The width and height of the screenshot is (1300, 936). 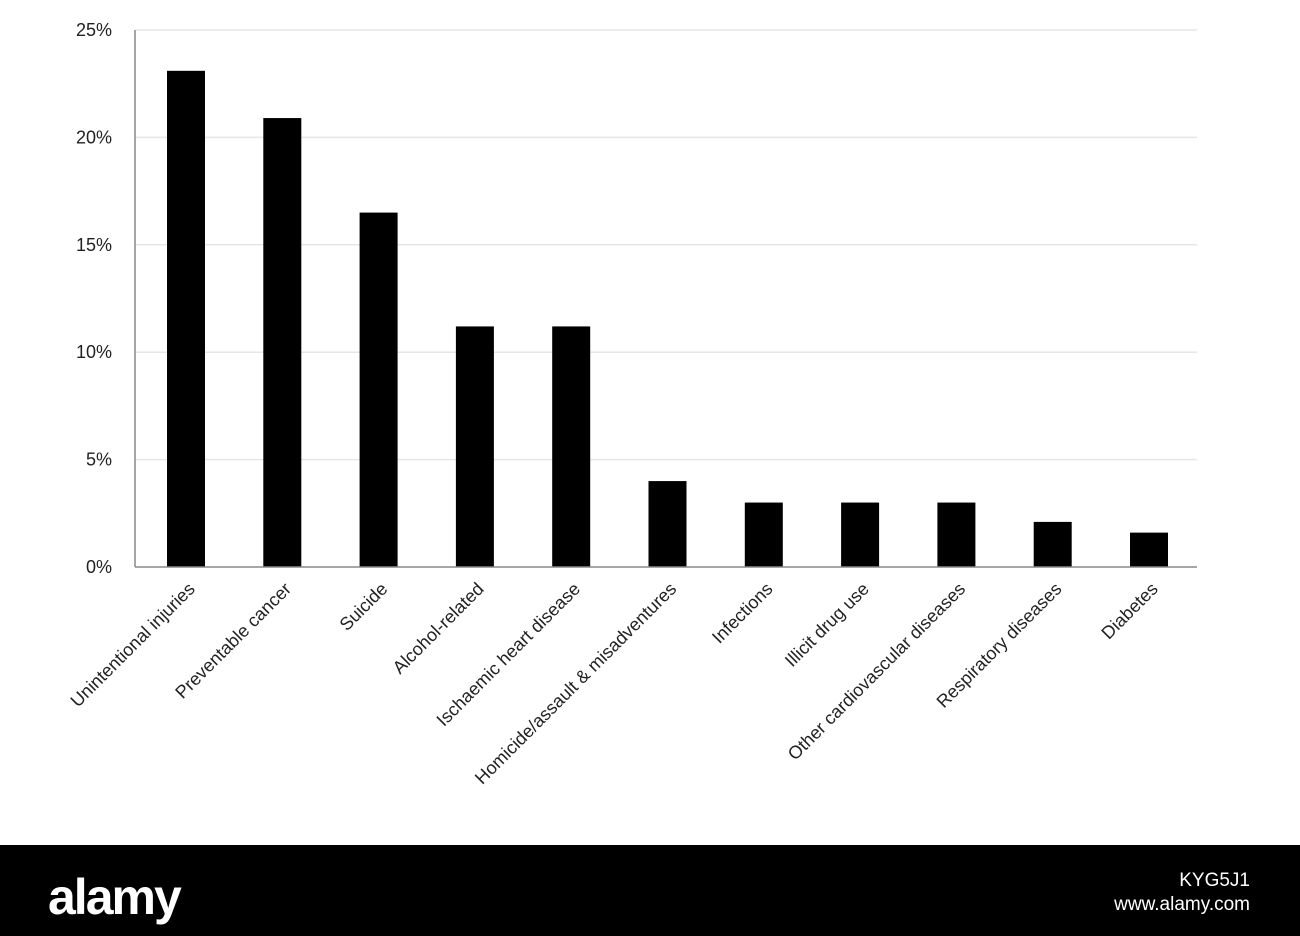 I want to click on image-id: KYG5J1, so click(x=1214, y=880).